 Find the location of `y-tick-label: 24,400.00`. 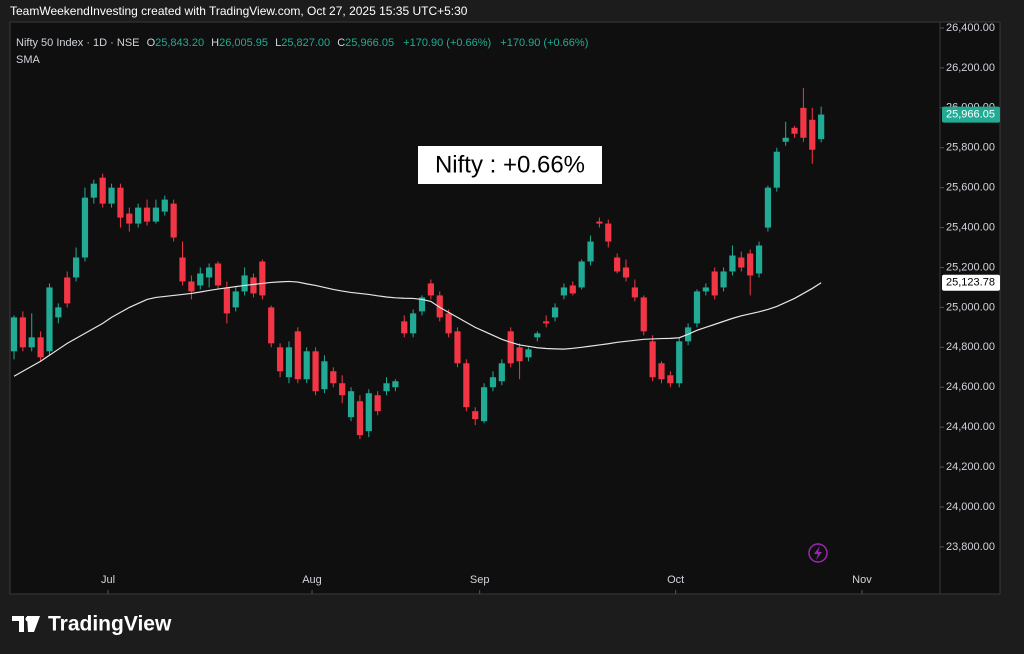

y-tick-label: 24,400.00 is located at coordinates (970, 427).